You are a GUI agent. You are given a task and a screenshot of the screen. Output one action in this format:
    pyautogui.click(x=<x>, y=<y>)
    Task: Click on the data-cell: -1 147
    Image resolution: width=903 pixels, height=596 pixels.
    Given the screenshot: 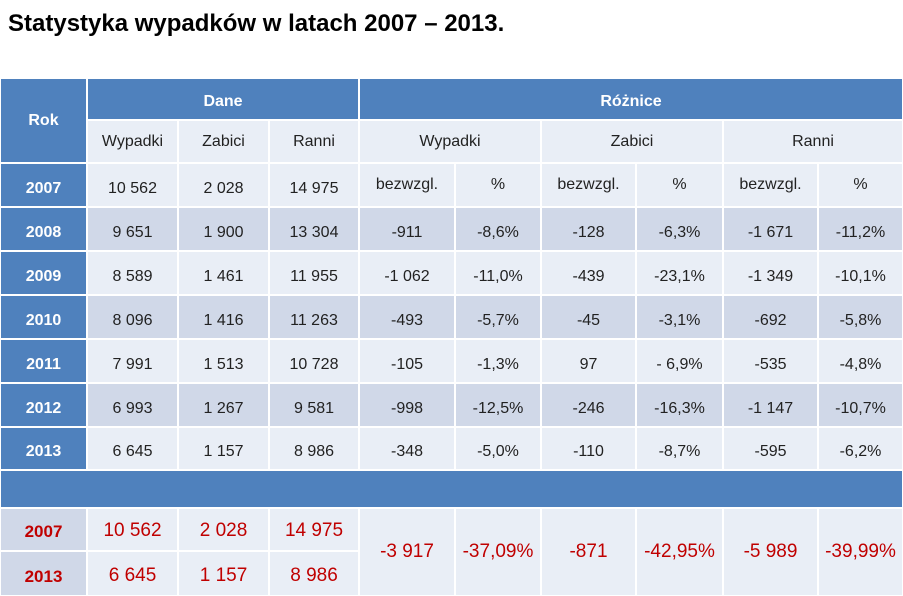 What is the action you would take?
    pyautogui.click(x=770, y=405)
    